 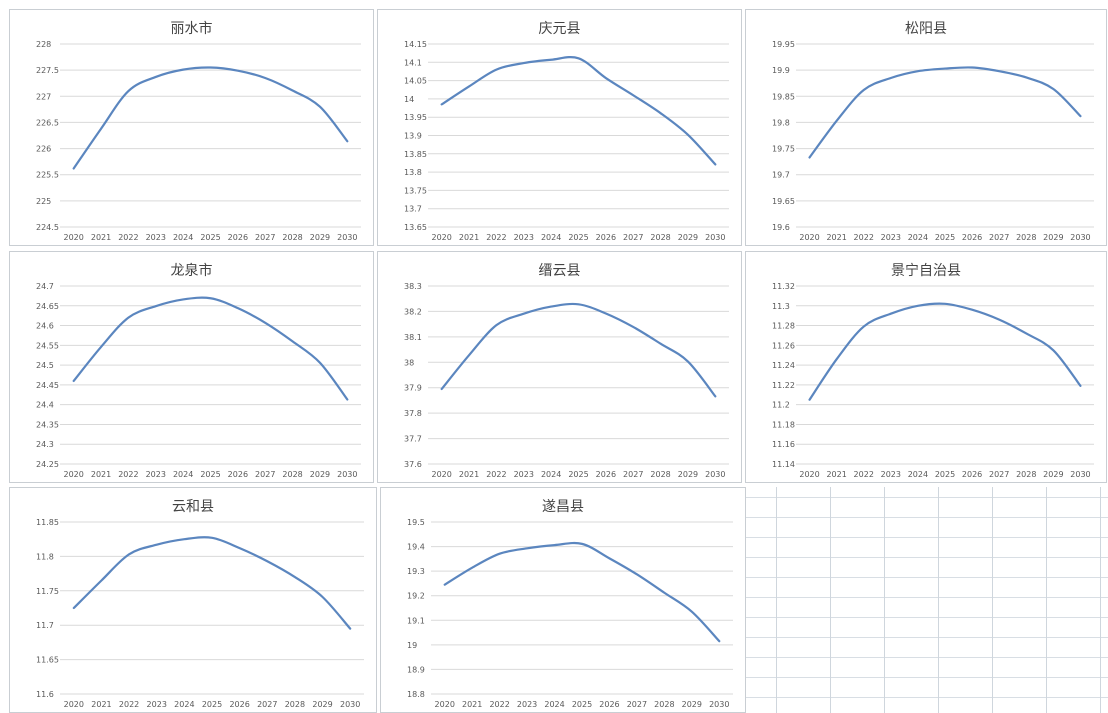 I want to click on y-tick-label: 19.1, so click(x=416, y=620).